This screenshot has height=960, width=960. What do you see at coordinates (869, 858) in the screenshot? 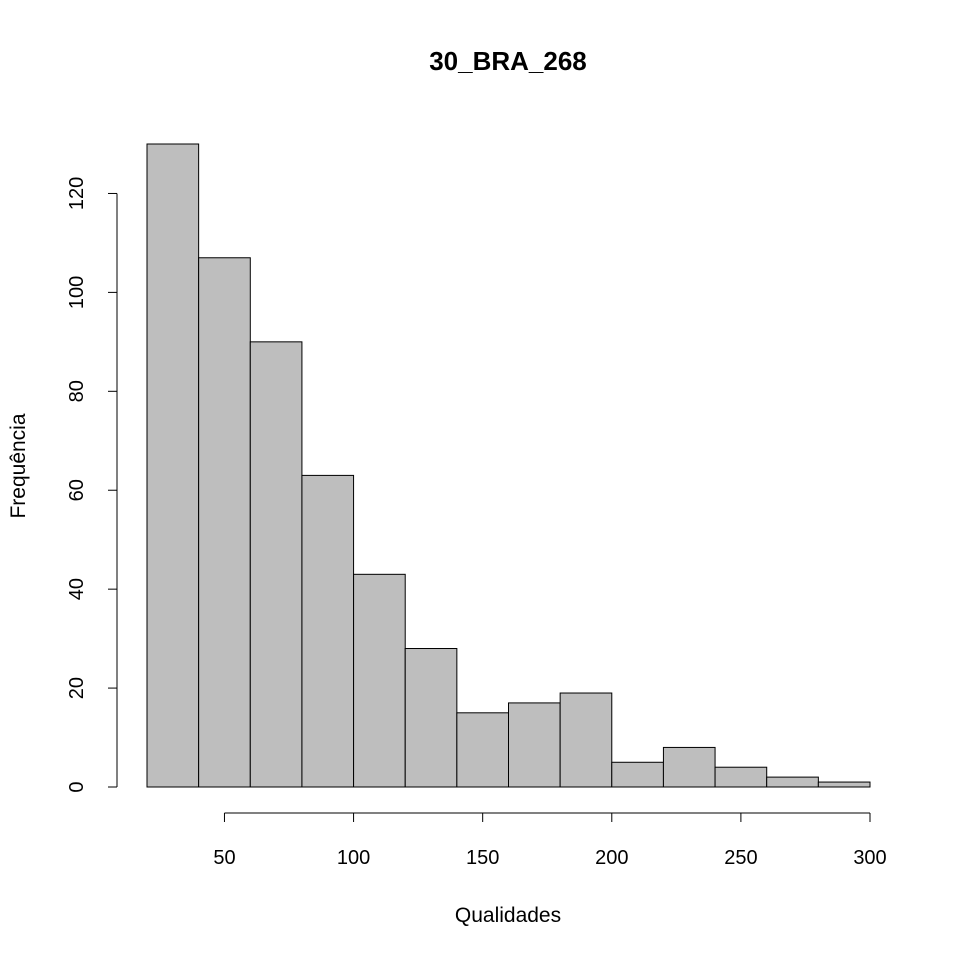
I see `x-tick-label: 300` at bounding box center [869, 858].